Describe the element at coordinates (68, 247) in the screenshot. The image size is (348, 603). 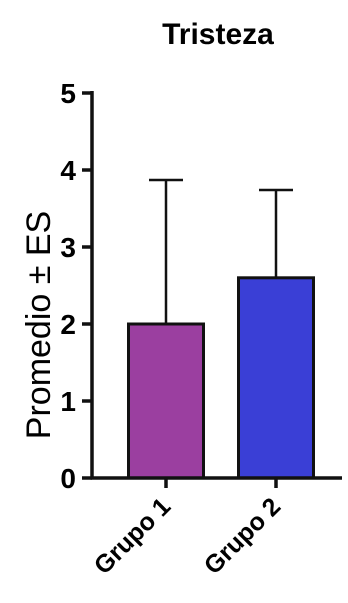
I see `y-tick-label-3: 3` at that location.